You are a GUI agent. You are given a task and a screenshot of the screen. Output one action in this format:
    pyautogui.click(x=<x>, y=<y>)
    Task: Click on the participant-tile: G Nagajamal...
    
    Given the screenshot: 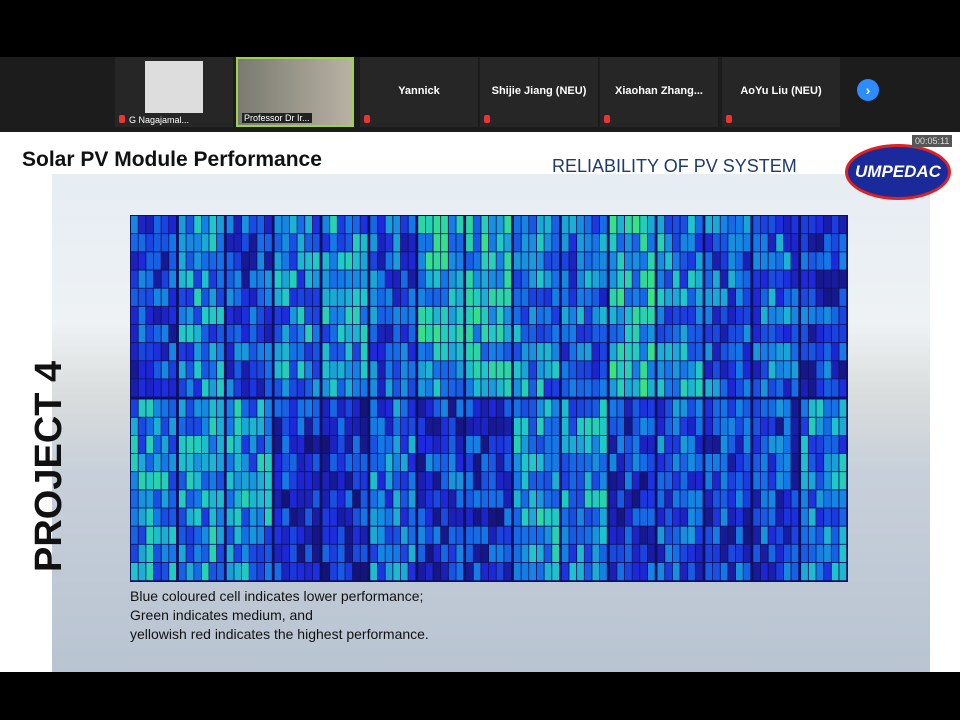 What is the action you would take?
    pyautogui.click(x=174, y=92)
    